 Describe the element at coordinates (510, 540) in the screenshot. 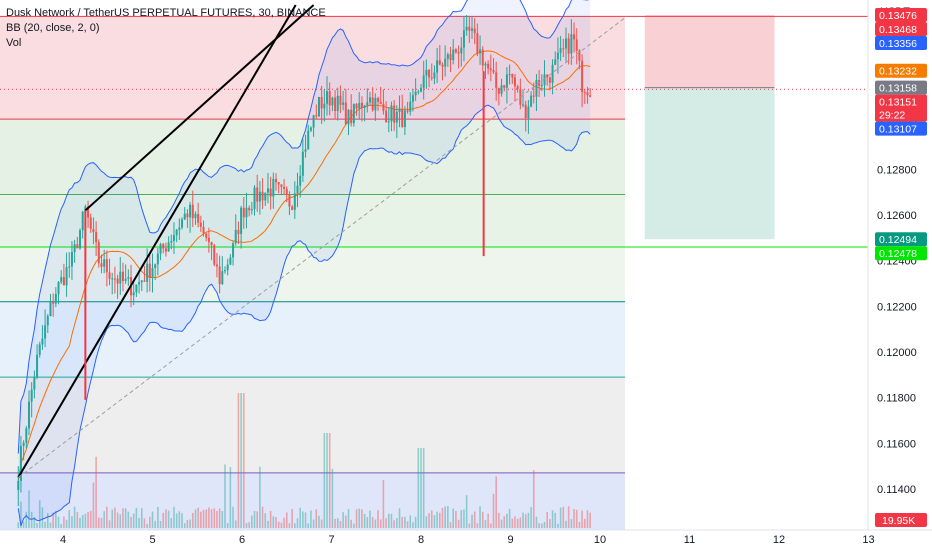

I see `x-tick-label: 9` at that location.